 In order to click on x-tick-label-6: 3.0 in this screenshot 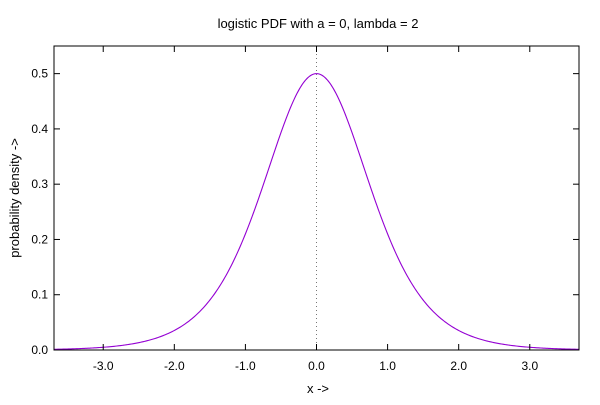, I will do `click(529, 366)`.